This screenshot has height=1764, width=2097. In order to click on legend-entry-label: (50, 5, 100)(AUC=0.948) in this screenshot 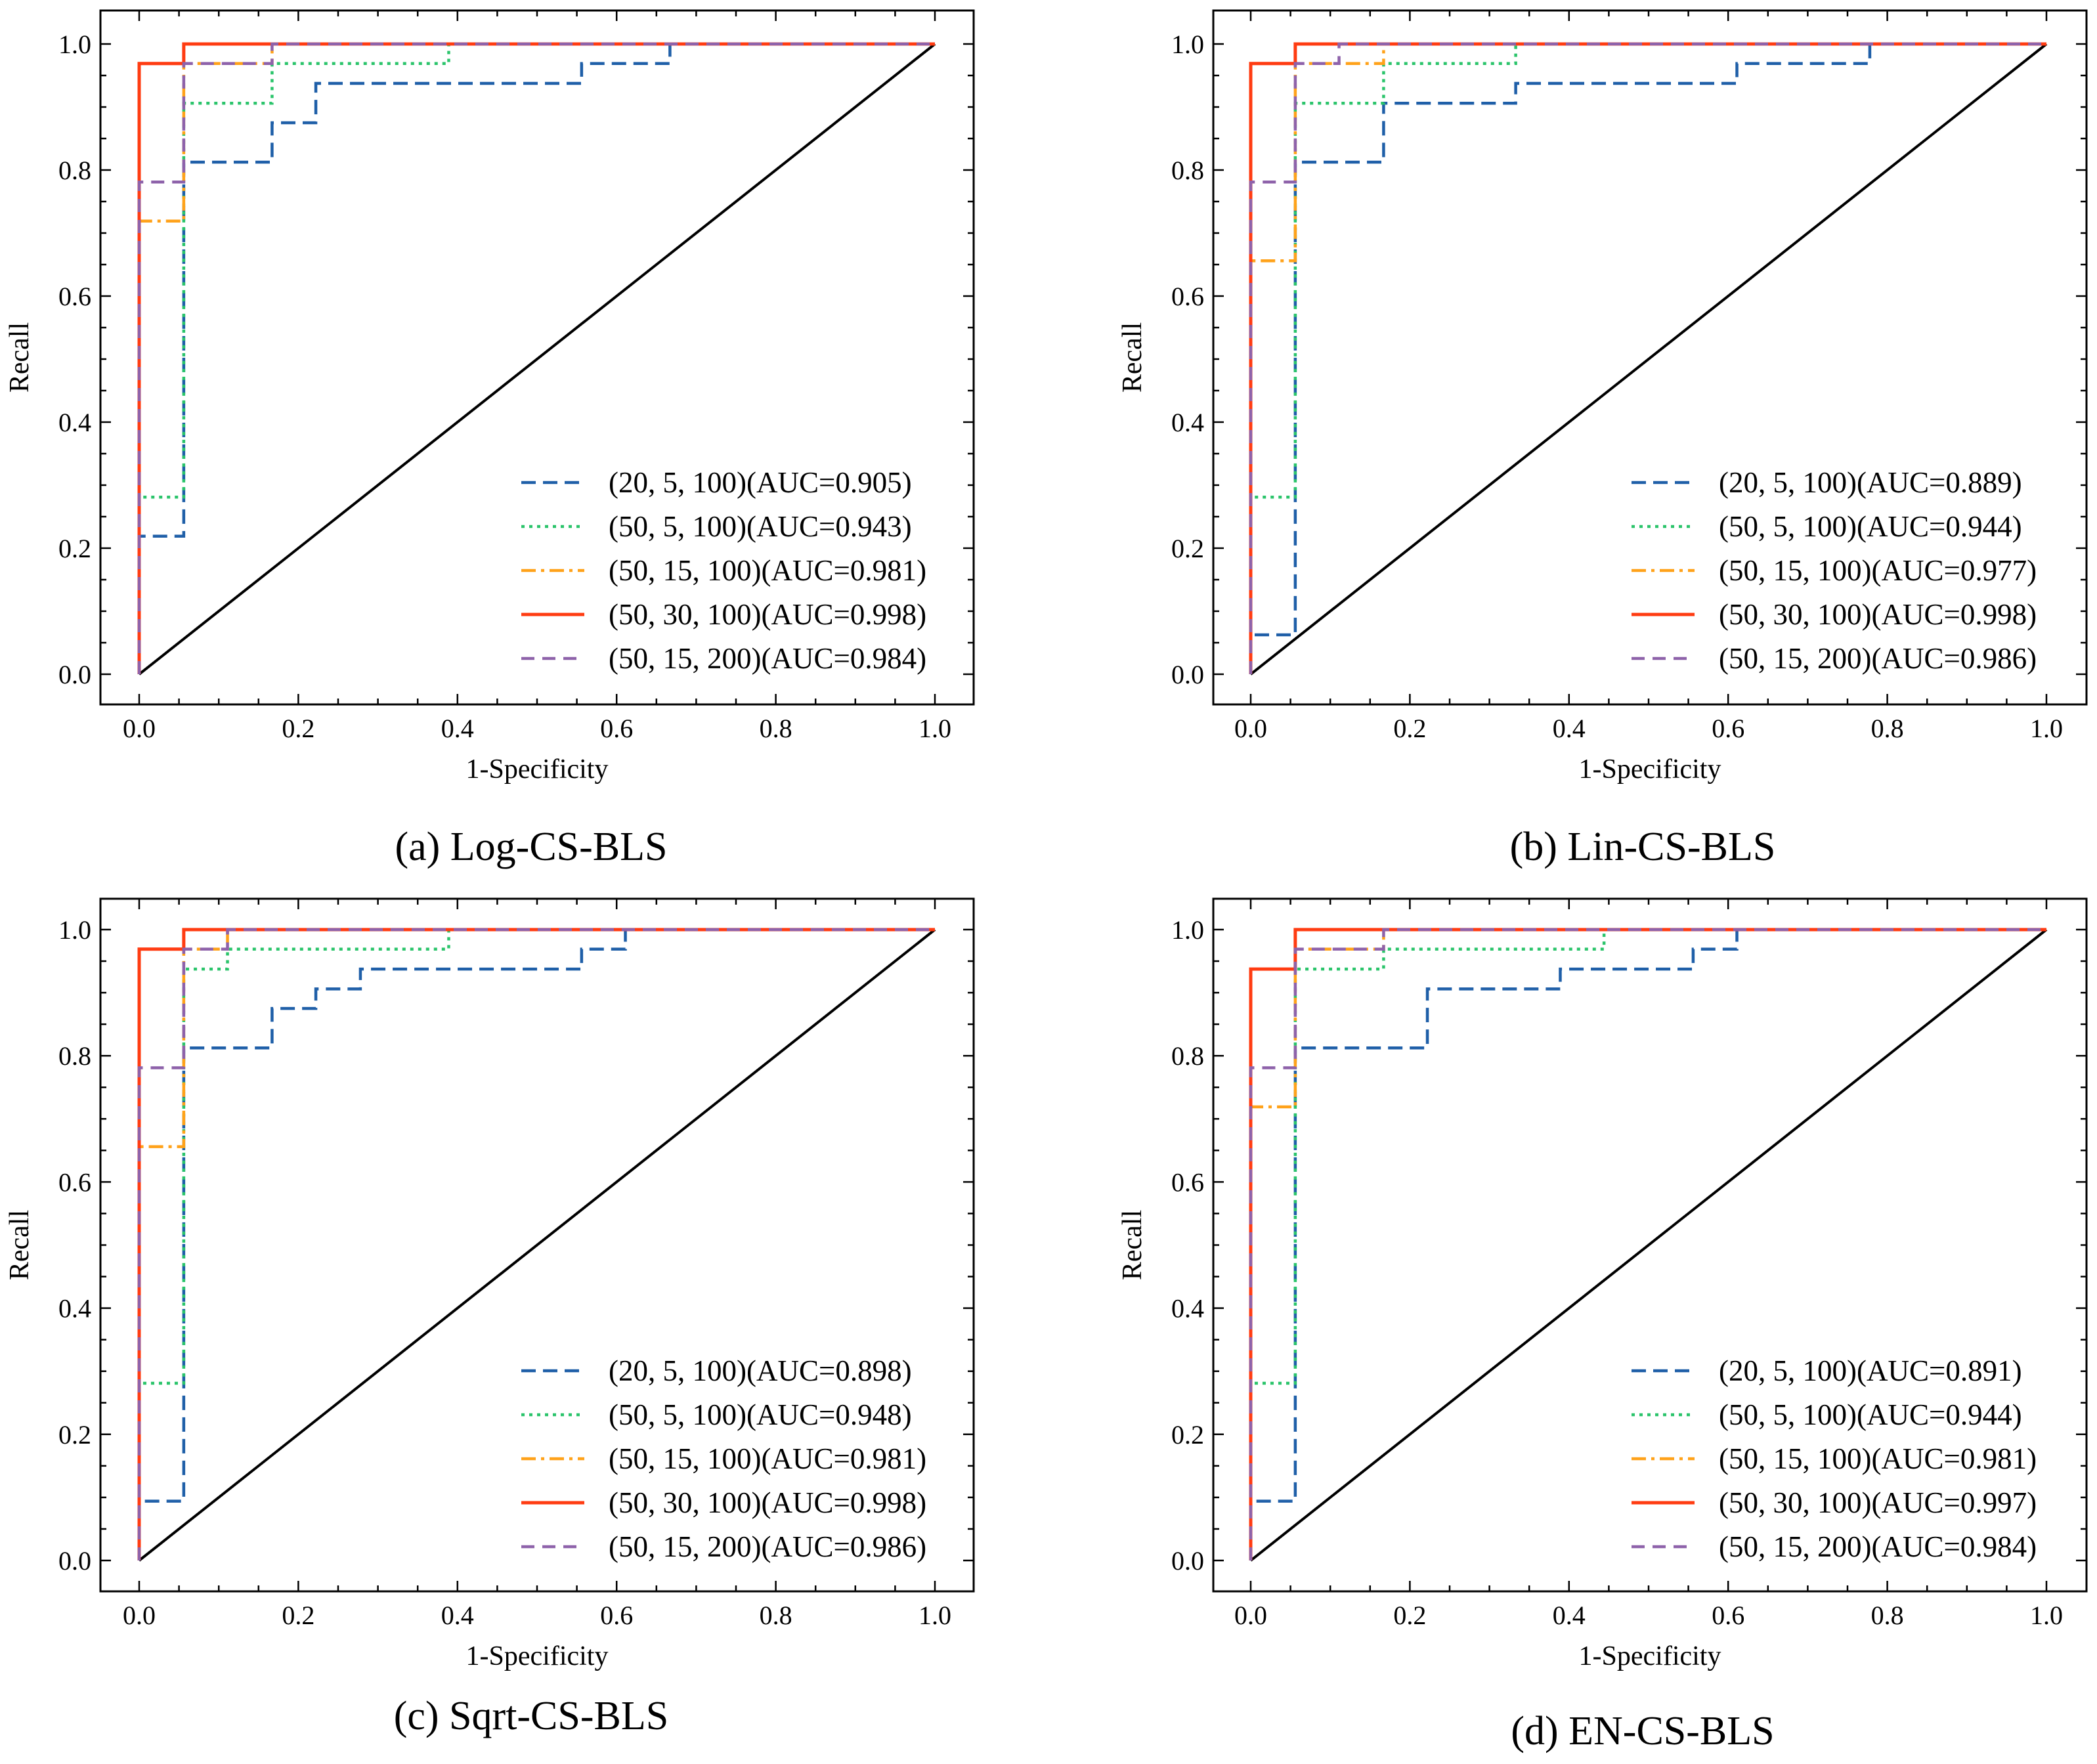, I will do `click(760, 1415)`.